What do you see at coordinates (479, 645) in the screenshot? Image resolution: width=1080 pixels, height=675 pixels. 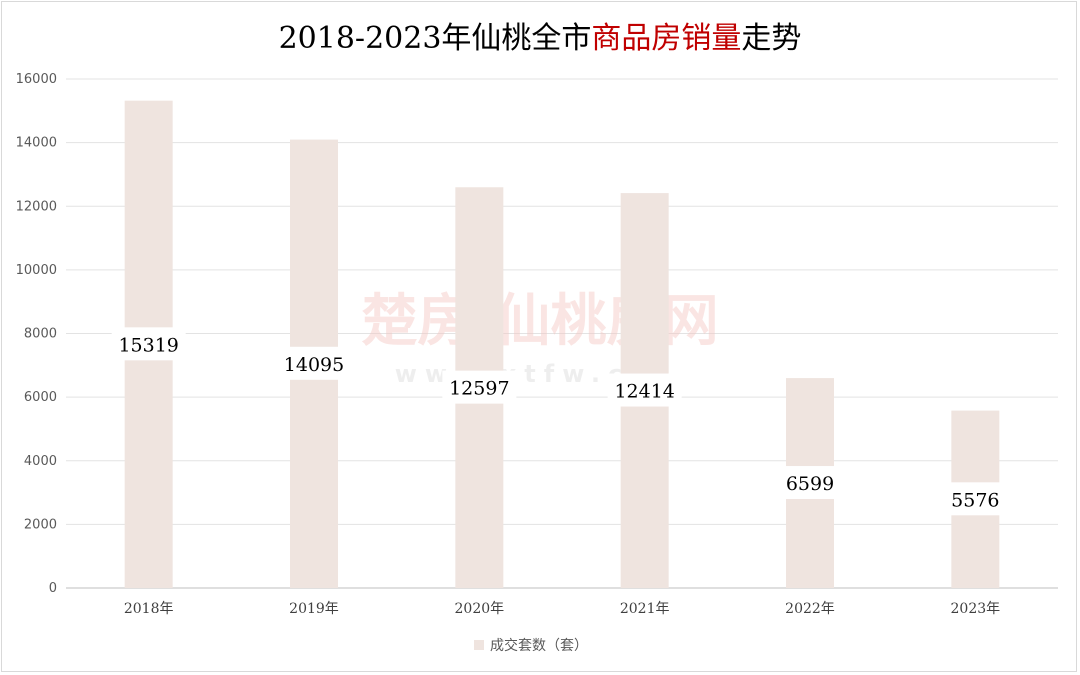 I see `legend-swatch` at bounding box center [479, 645].